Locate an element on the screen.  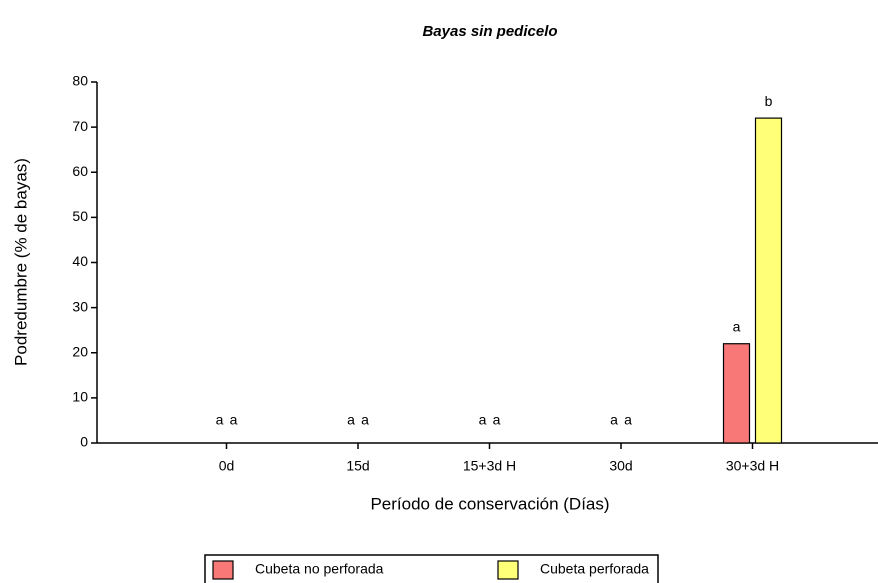
x-axis-label: Período de conservación (Días) is located at coordinates (489, 503).